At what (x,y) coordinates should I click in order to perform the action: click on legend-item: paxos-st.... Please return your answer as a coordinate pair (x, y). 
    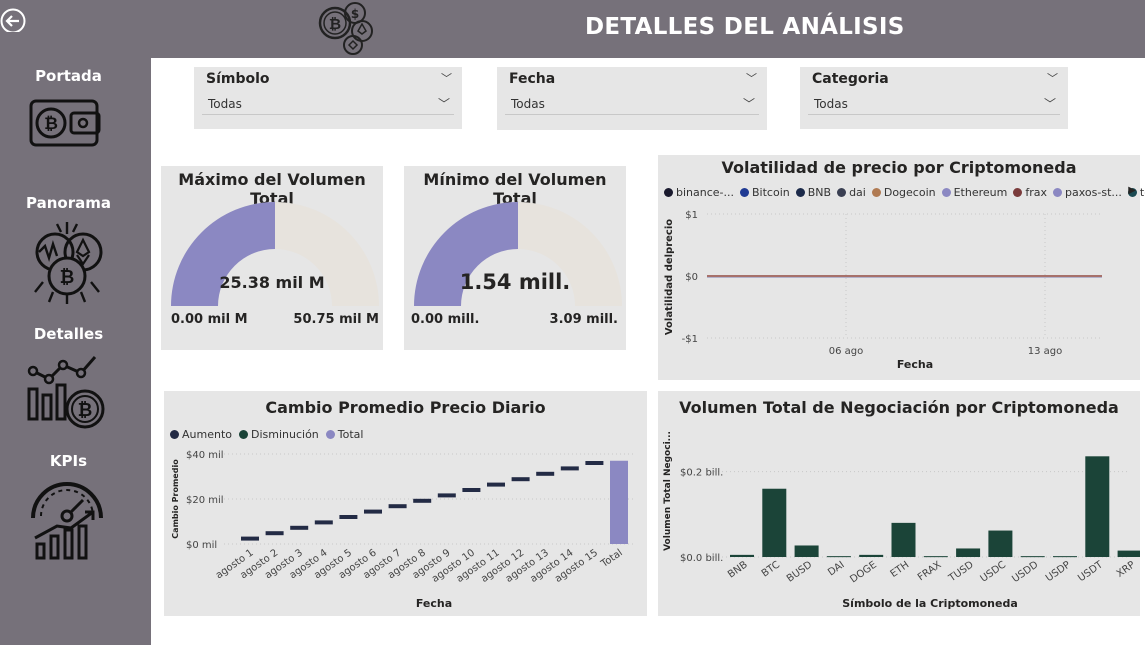
    Looking at the image, I should click on (1087, 192).